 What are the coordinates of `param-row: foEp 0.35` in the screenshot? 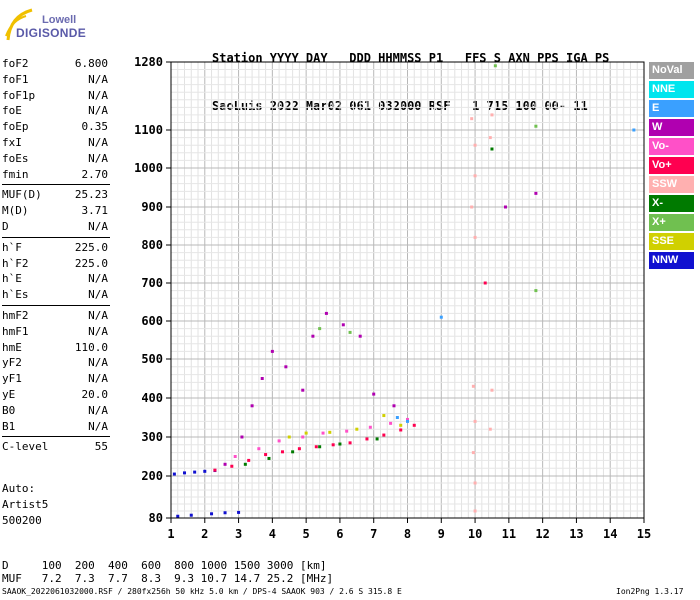 It's located at (56, 127).